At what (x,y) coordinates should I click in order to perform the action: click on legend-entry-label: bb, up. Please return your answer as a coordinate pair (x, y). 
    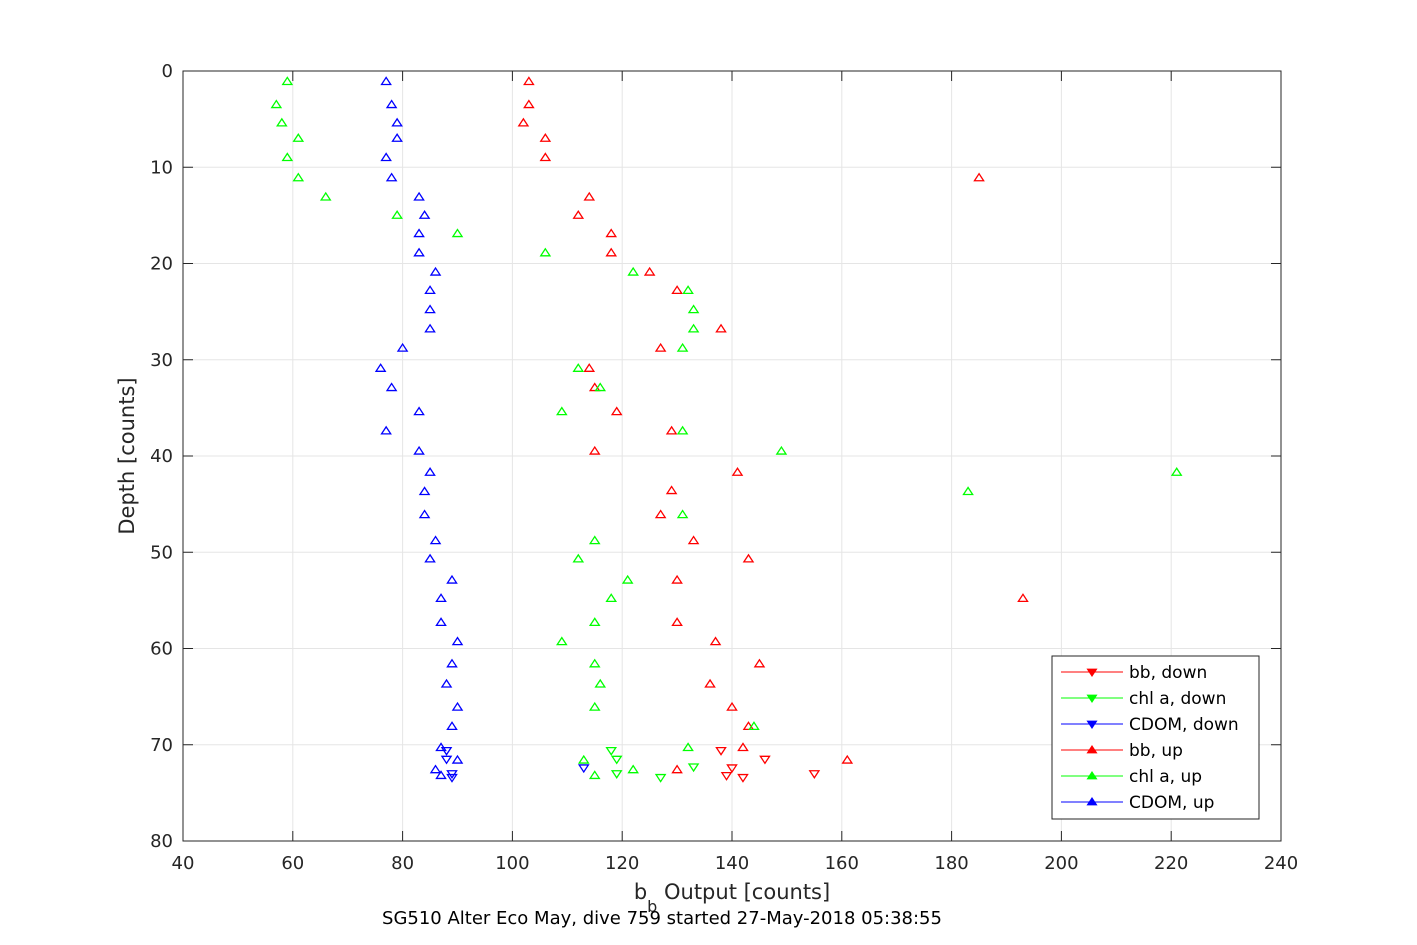
    Looking at the image, I should click on (1156, 751).